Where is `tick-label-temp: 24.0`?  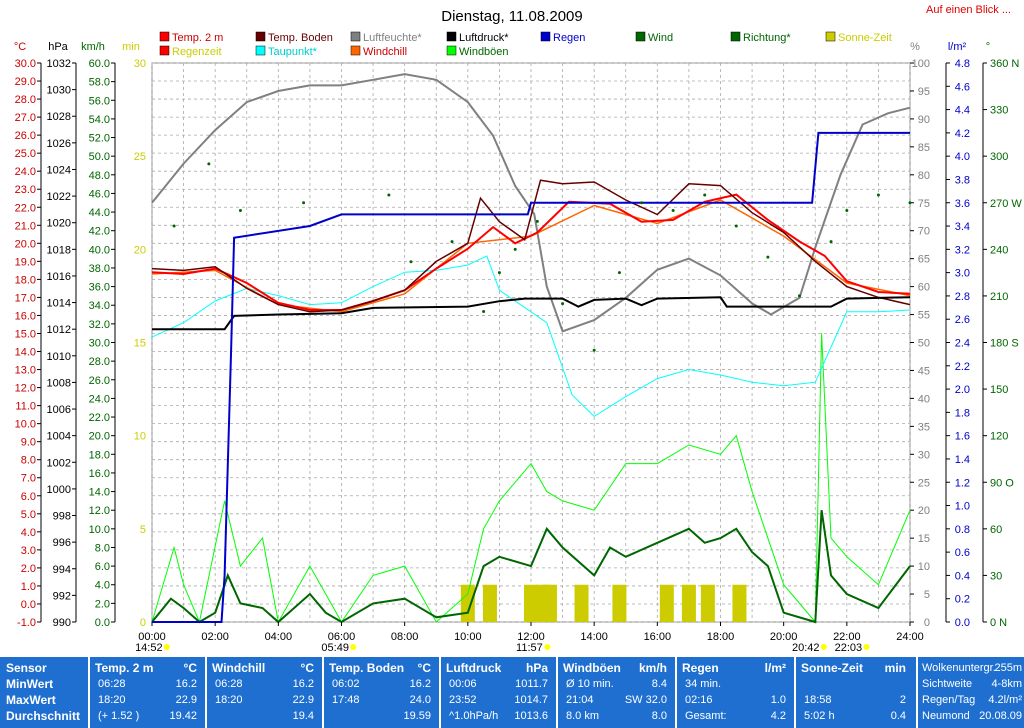 tick-label-temp: 24.0 is located at coordinates (25, 172).